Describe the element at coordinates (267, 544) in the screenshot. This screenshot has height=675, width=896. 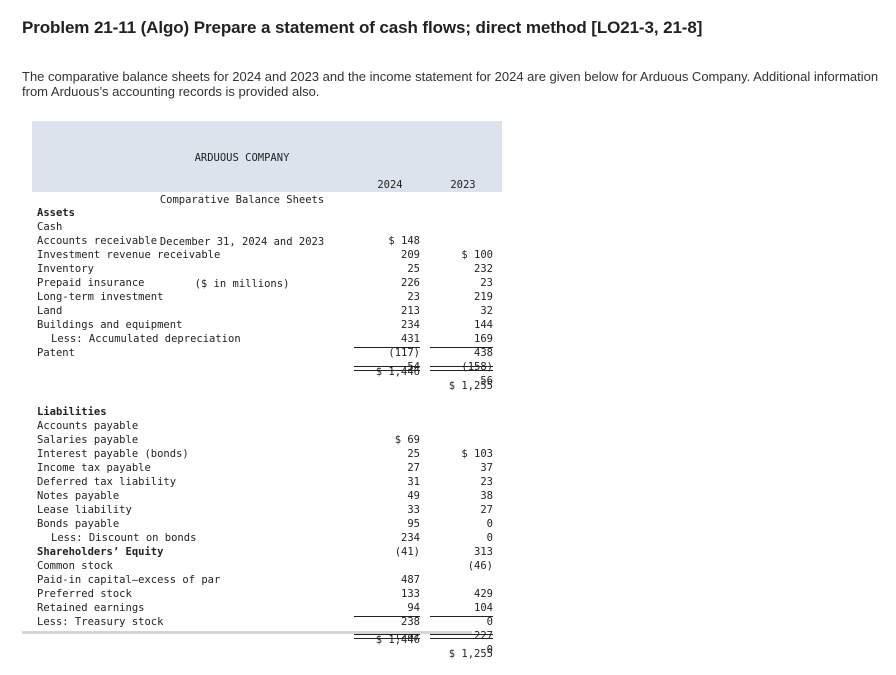
I see `table-row: Less: Discount on bonds (41) (46)` at that location.